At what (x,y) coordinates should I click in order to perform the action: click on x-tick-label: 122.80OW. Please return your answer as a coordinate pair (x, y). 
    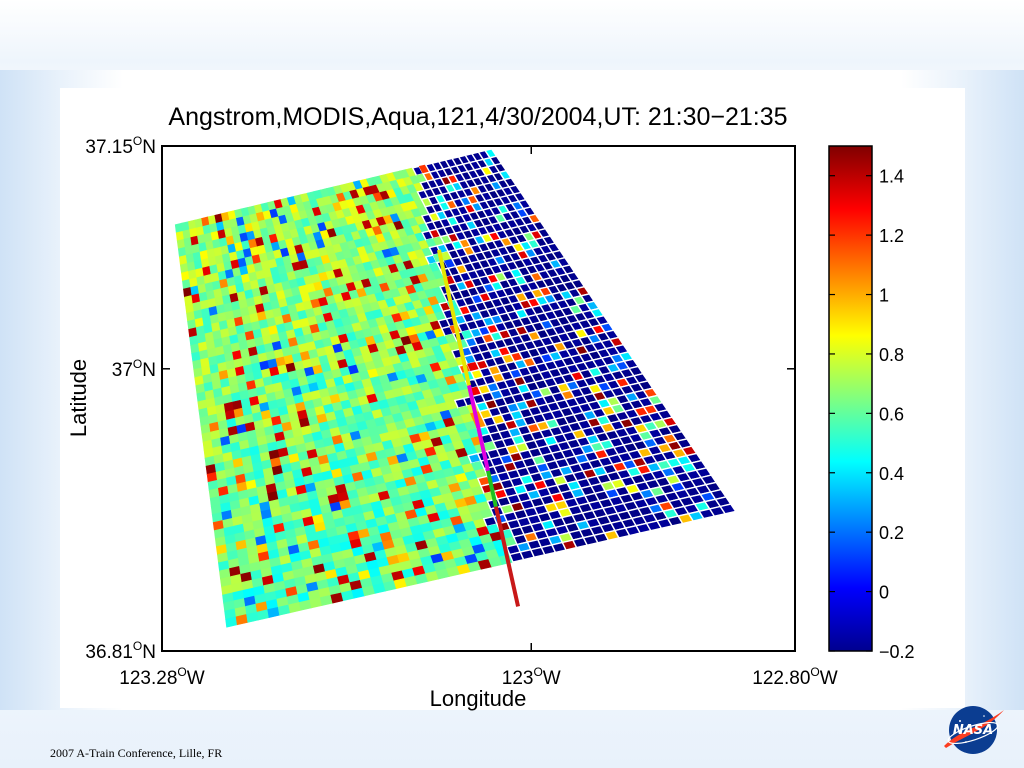
    Looking at the image, I should click on (794, 677).